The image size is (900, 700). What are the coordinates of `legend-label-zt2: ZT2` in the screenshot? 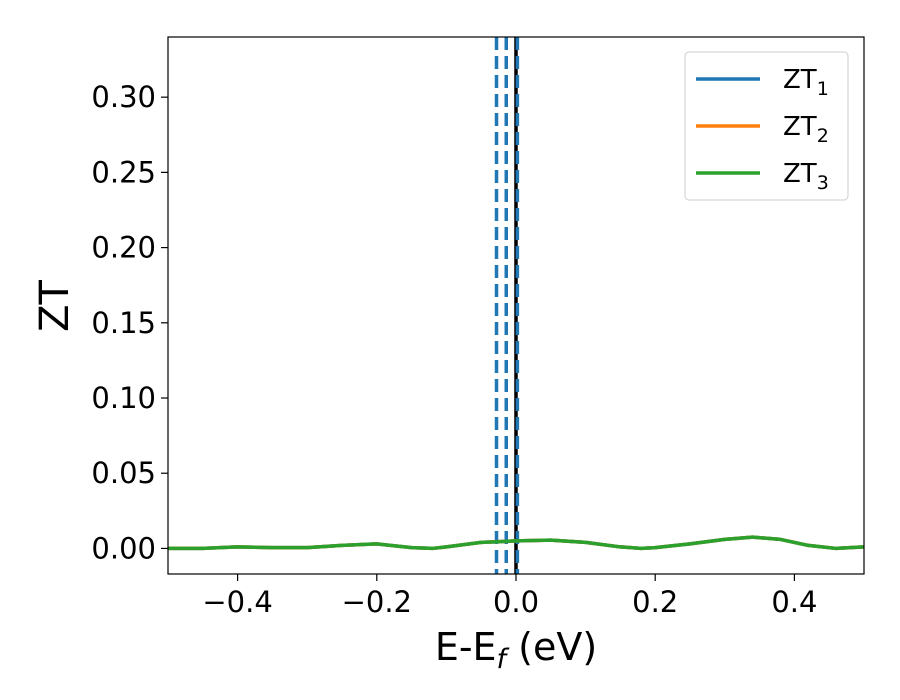 It's located at (806, 129).